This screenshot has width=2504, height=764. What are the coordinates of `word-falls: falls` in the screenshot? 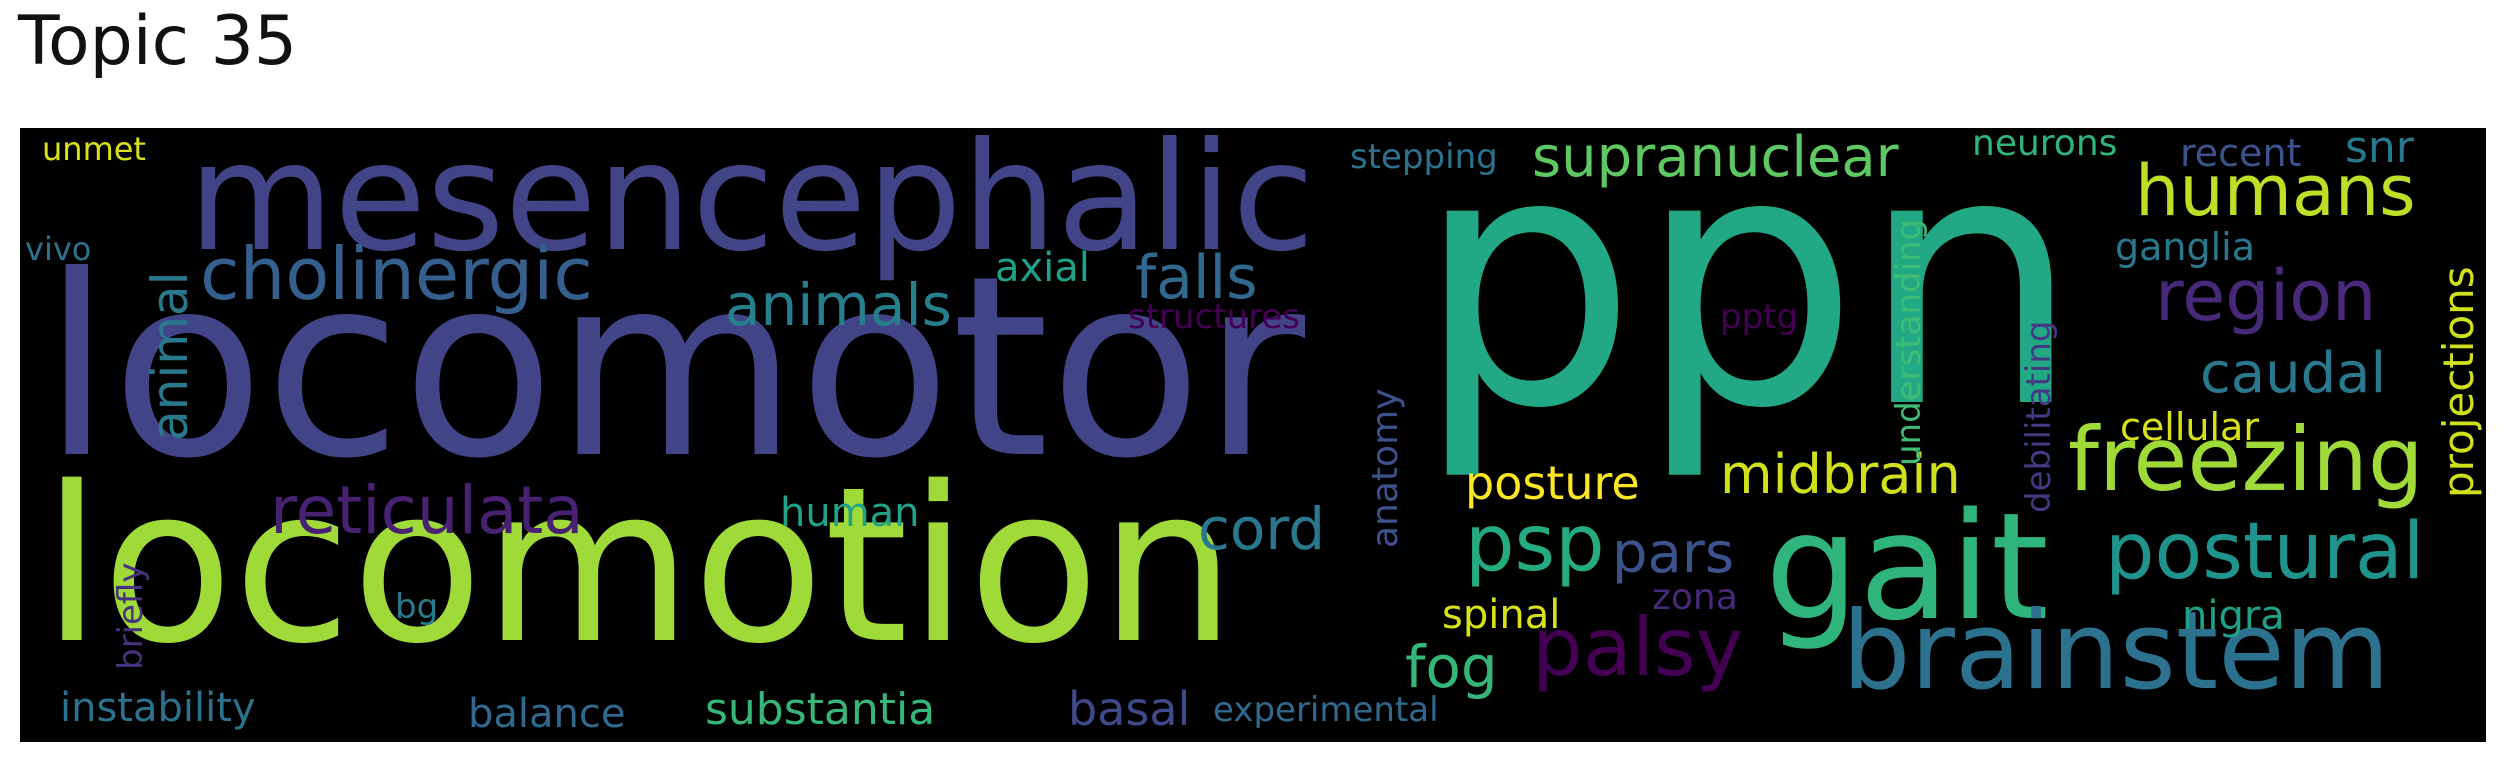 It's located at (1196, 278).